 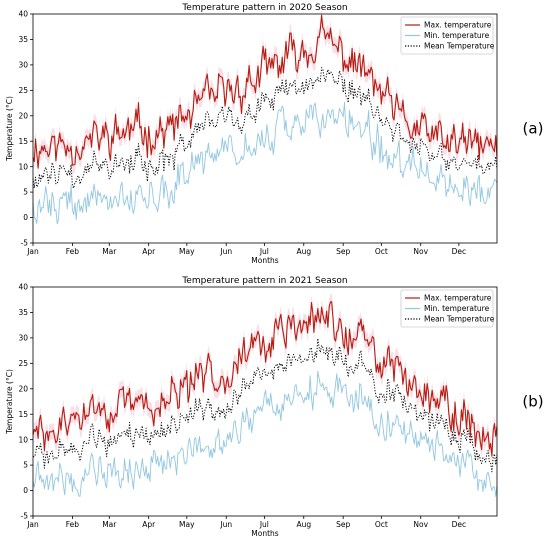 I want to click on panel-label: (b), so click(x=532, y=402).